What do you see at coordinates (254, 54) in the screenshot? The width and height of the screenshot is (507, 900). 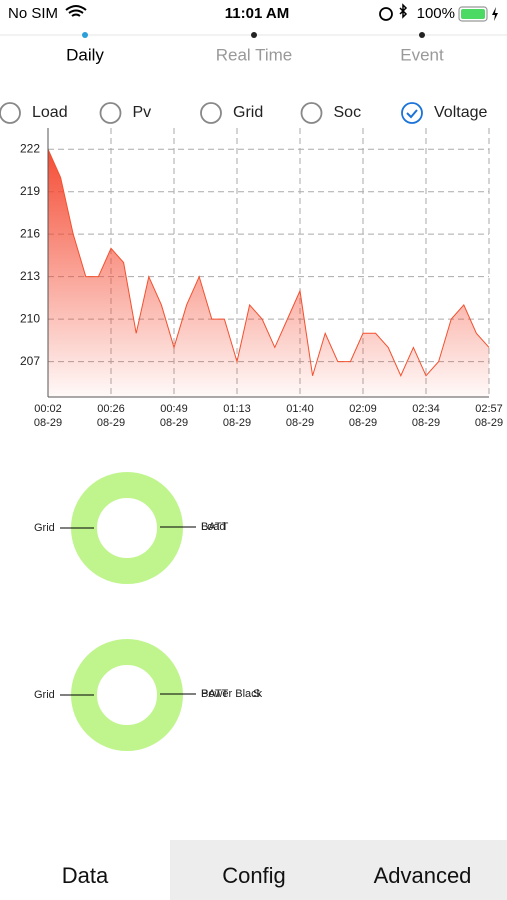 I see `tab-label: Real Time` at bounding box center [254, 54].